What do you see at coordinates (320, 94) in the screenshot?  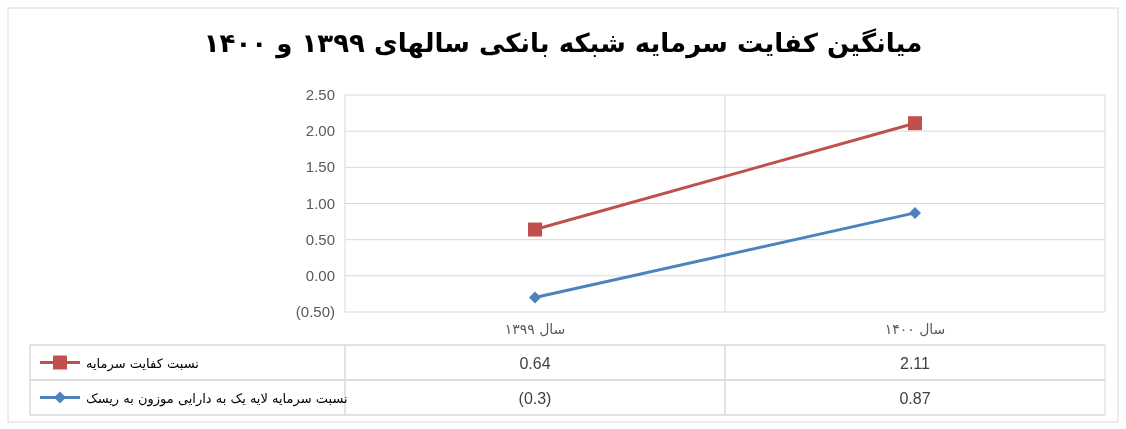 I see `y-tick-label: 2.50` at bounding box center [320, 94].